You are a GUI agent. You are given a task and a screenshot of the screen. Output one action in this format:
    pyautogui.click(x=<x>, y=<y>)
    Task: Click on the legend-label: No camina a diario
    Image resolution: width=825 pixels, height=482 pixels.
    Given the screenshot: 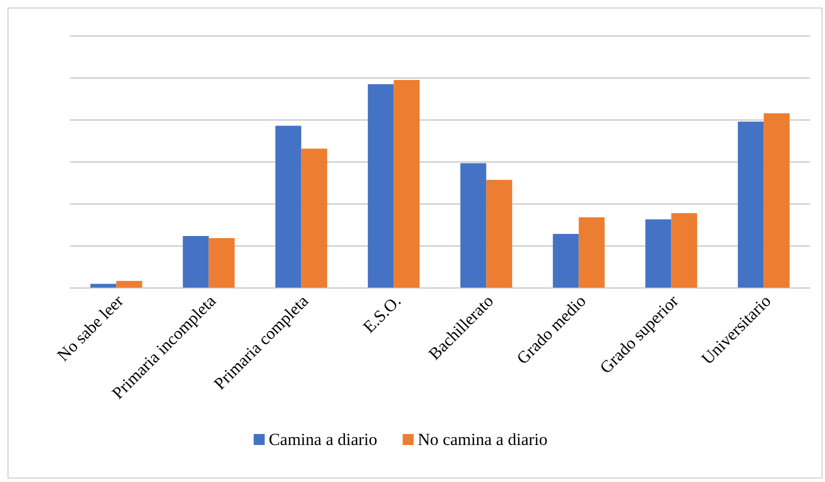 What is the action you would take?
    pyautogui.click(x=483, y=439)
    